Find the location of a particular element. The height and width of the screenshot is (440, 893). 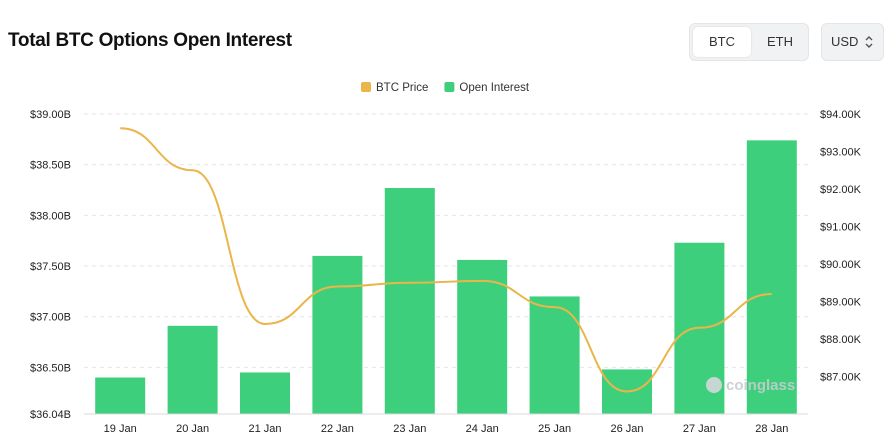

x-axis-tick-label: 19 Jan is located at coordinates (120, 429).